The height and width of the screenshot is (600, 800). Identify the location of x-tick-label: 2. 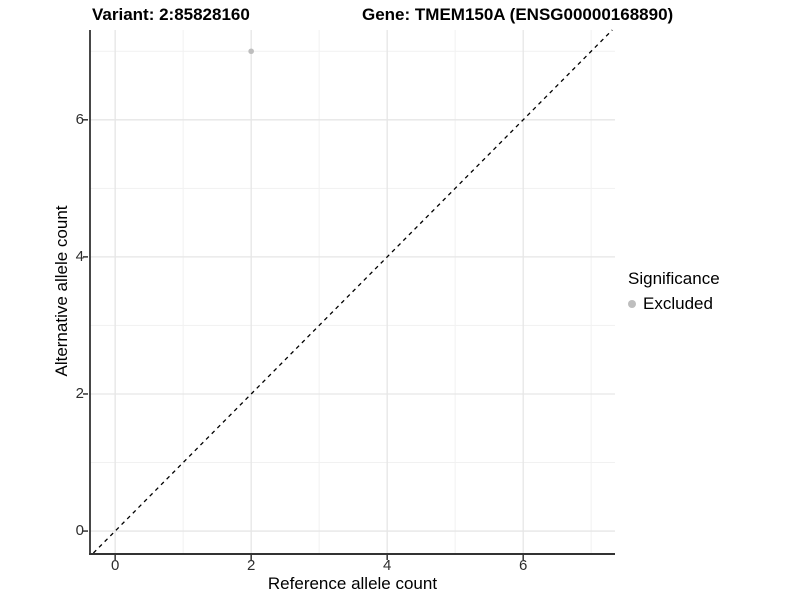
(251, 565).